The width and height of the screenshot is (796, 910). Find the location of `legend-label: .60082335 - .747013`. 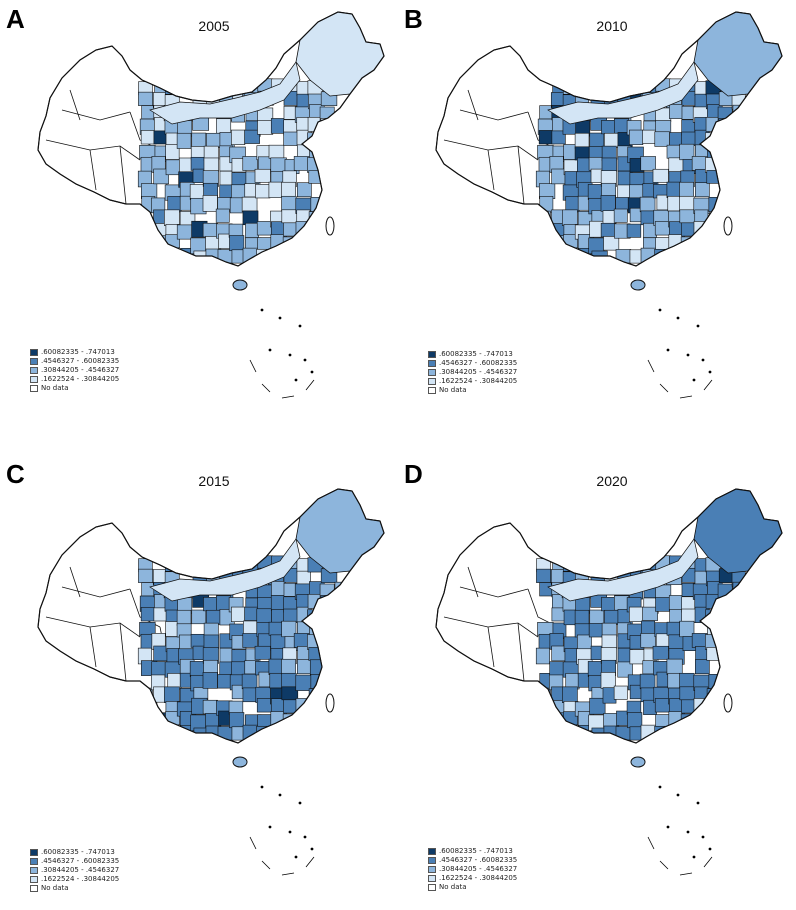

legend-label: .60082335 - .747013 is located at coordinates (476, 851).